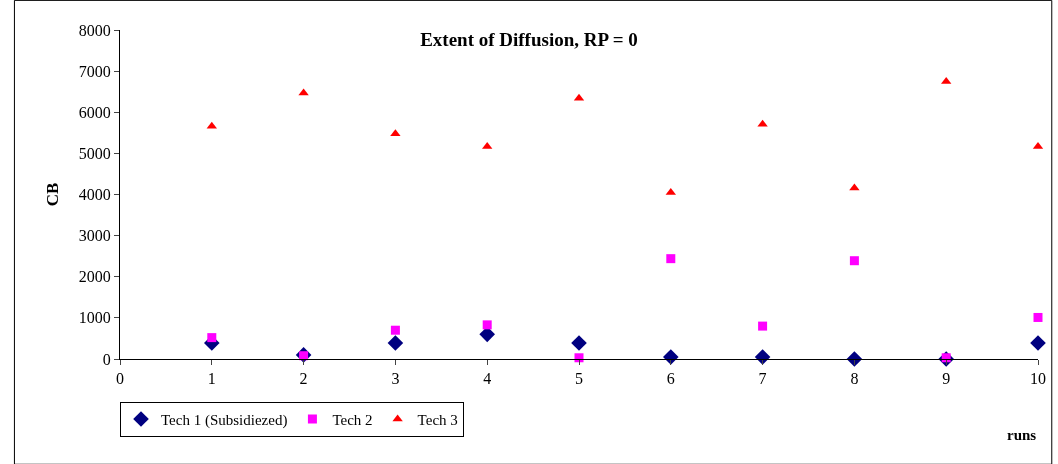 This screenshot has width=1058, height=464. Describe the element at coordinates (94, 195) in the screenshot. I see `y-tick-label: 4000` at that location.